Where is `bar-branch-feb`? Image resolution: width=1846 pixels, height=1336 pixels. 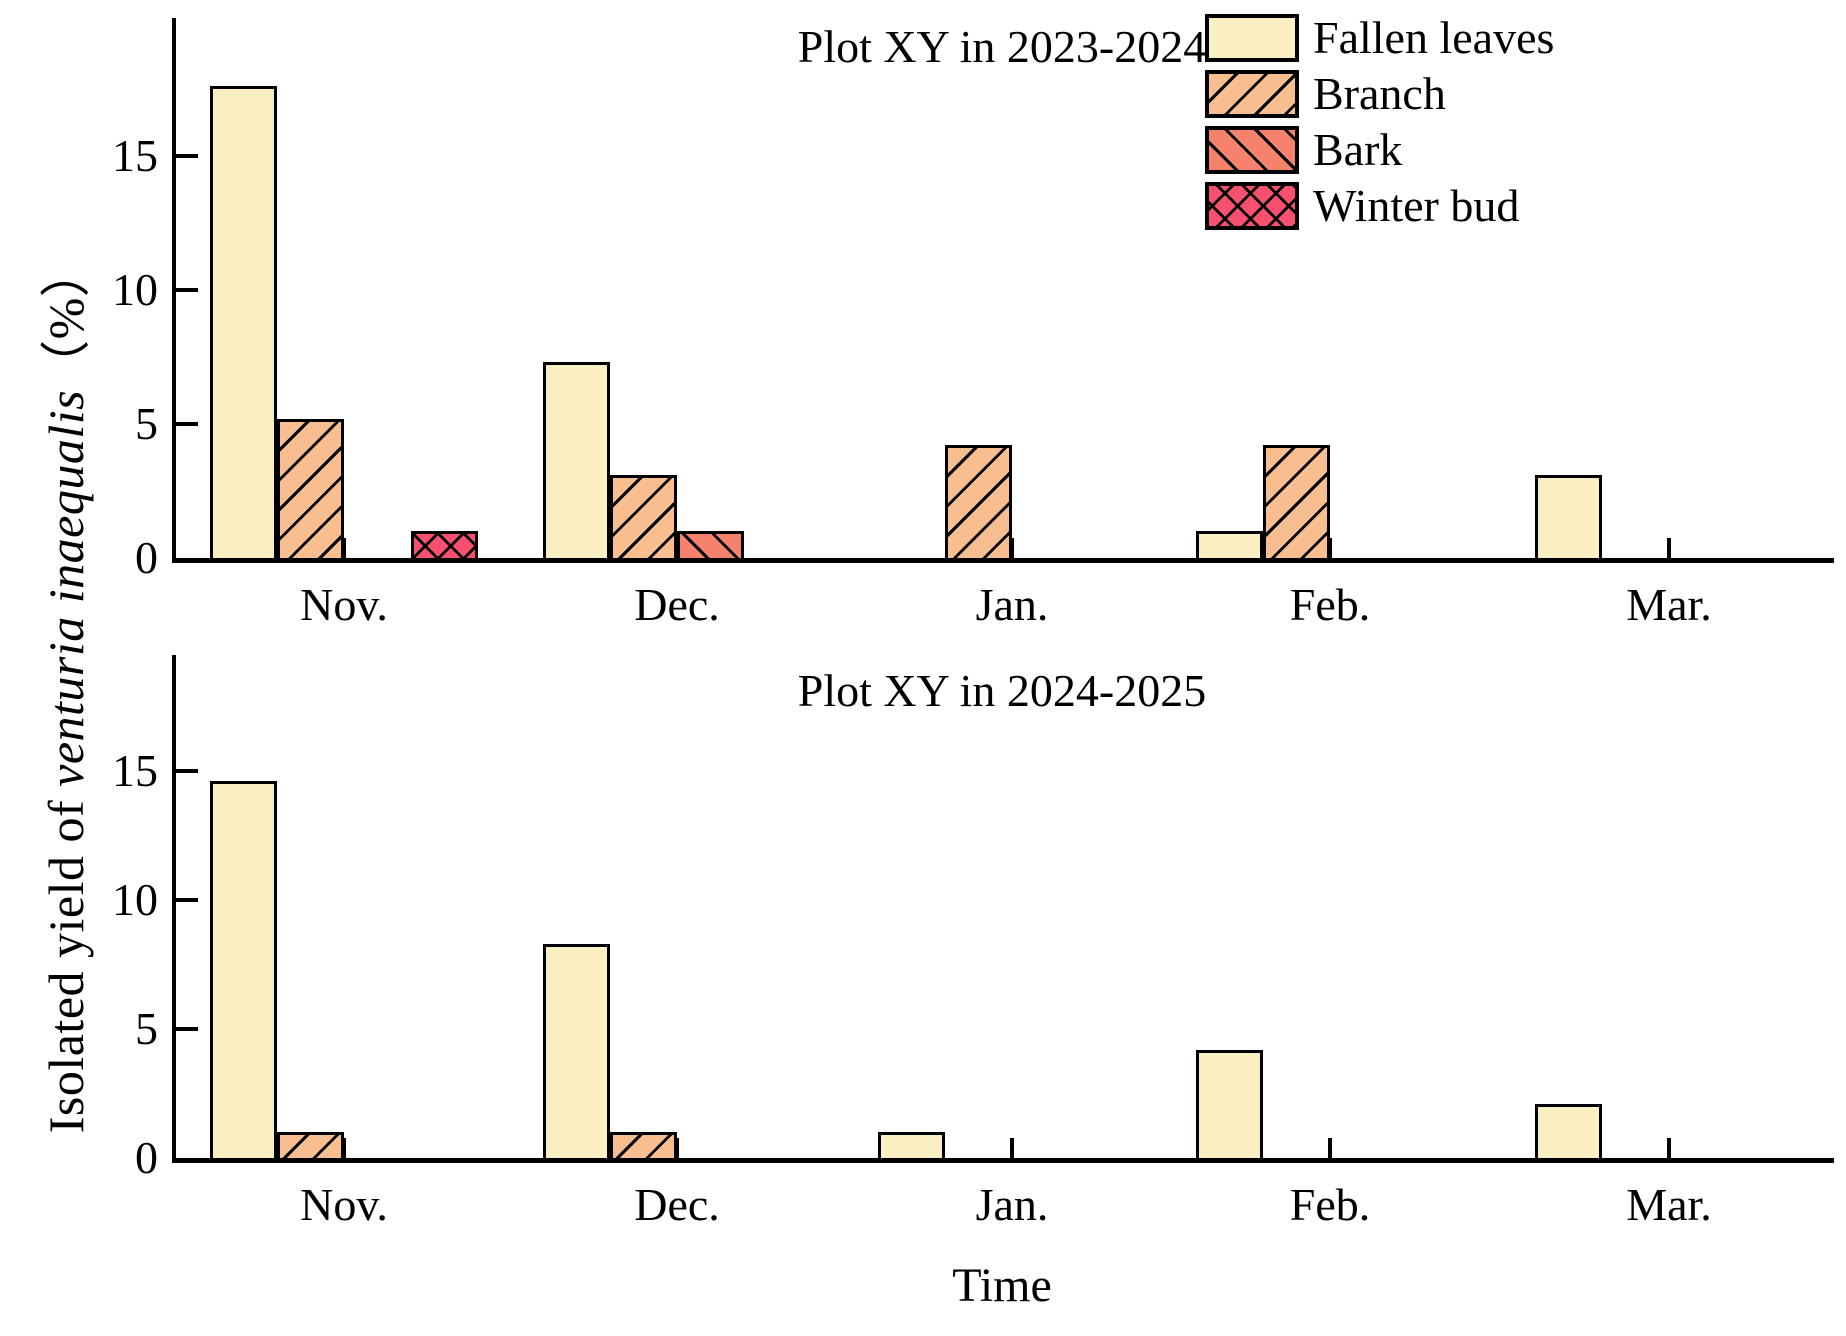 bar-branch-feb is located at coordinates (1296, 503).